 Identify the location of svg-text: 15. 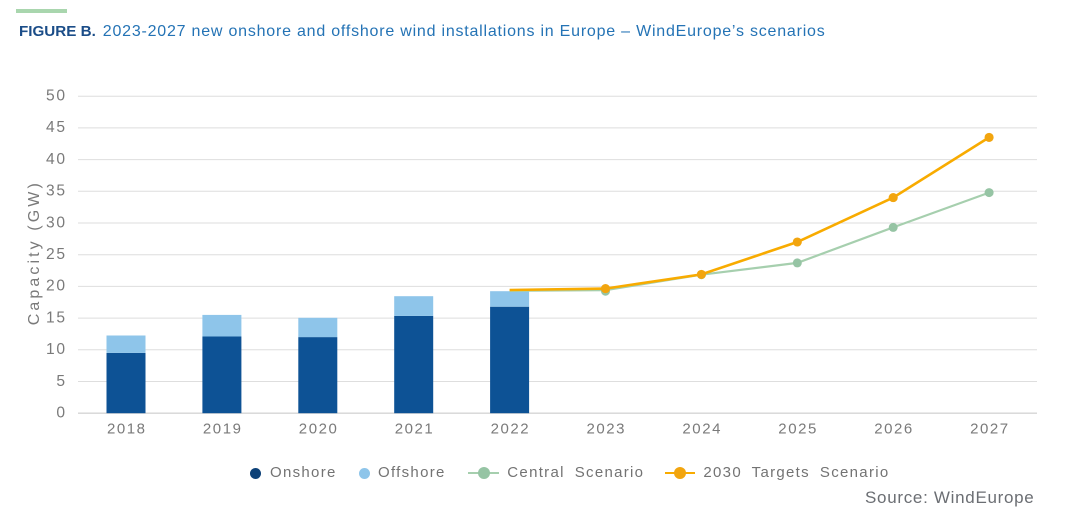
(56, 317).